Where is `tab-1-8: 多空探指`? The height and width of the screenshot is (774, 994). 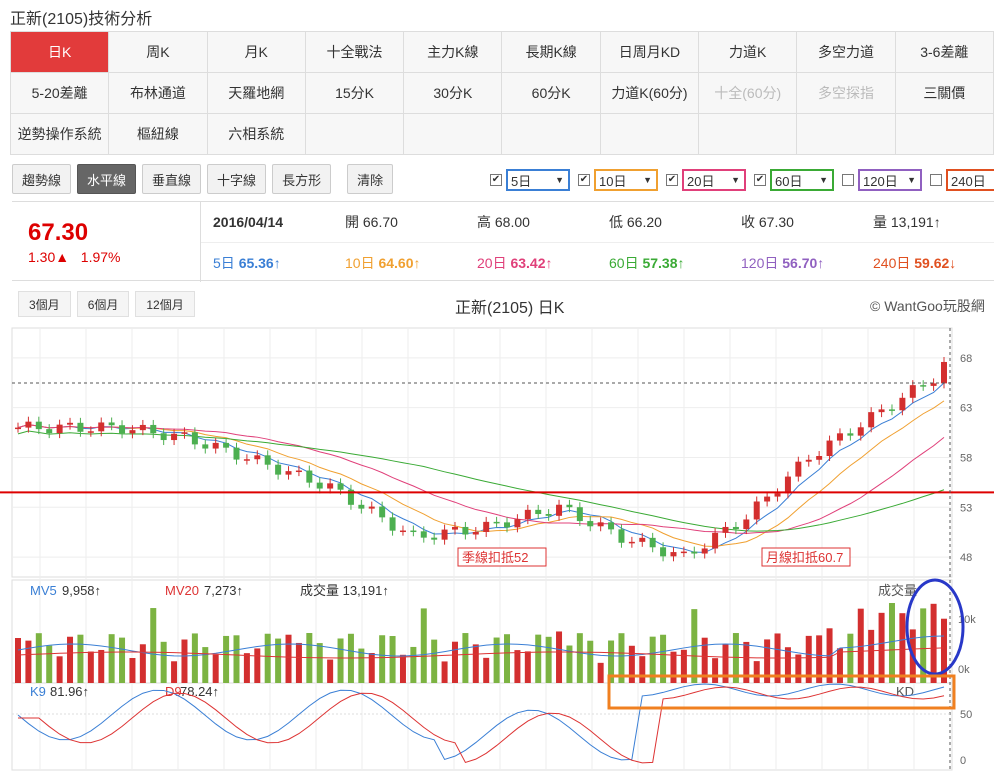
tab-1-8: 多空探指 is located at coordinates (846, 93).